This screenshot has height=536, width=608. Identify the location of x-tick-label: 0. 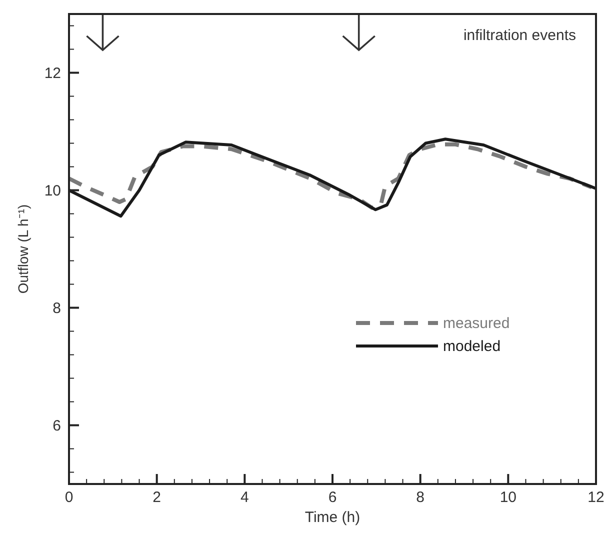
(69, 497).